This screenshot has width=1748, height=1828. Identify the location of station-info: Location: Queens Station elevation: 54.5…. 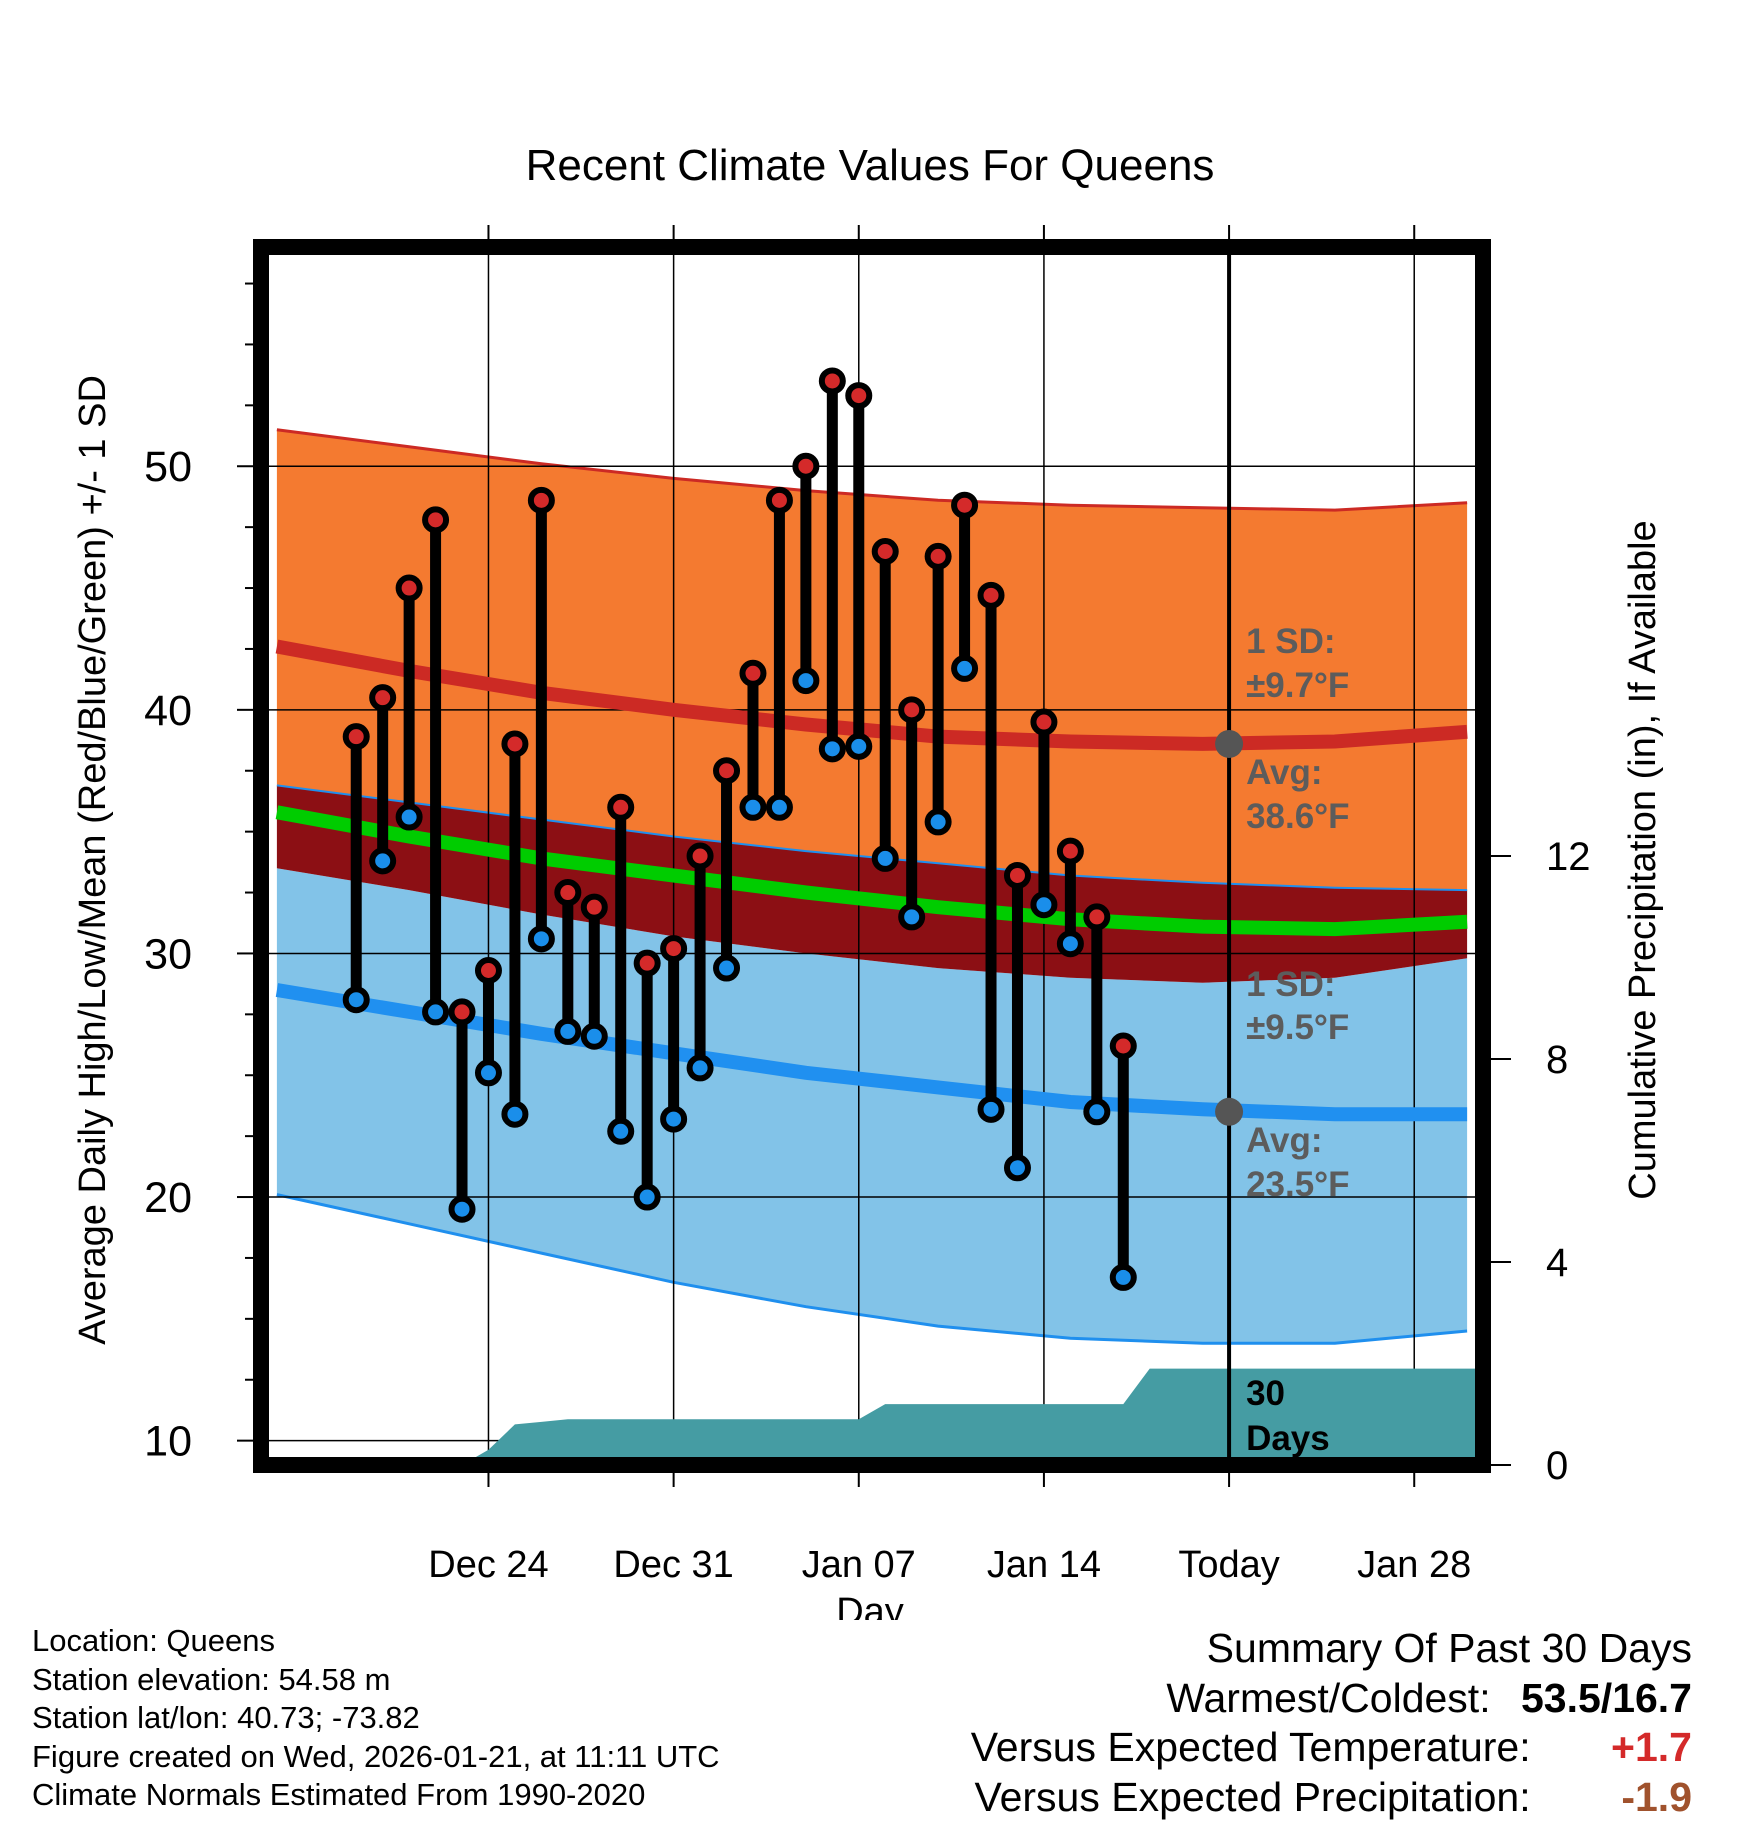
(376, 1718).